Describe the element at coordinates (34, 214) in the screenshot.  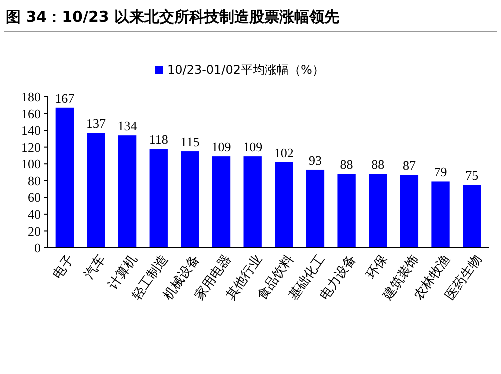
I see `y-tick-label: 40` at that location.